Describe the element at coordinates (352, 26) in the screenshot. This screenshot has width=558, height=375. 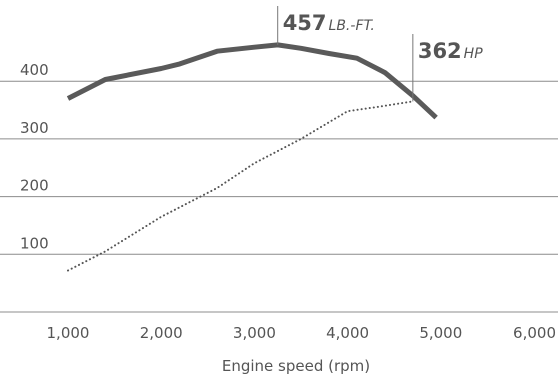
I see `torque-peak-unit: LB.-FT.` at that location.